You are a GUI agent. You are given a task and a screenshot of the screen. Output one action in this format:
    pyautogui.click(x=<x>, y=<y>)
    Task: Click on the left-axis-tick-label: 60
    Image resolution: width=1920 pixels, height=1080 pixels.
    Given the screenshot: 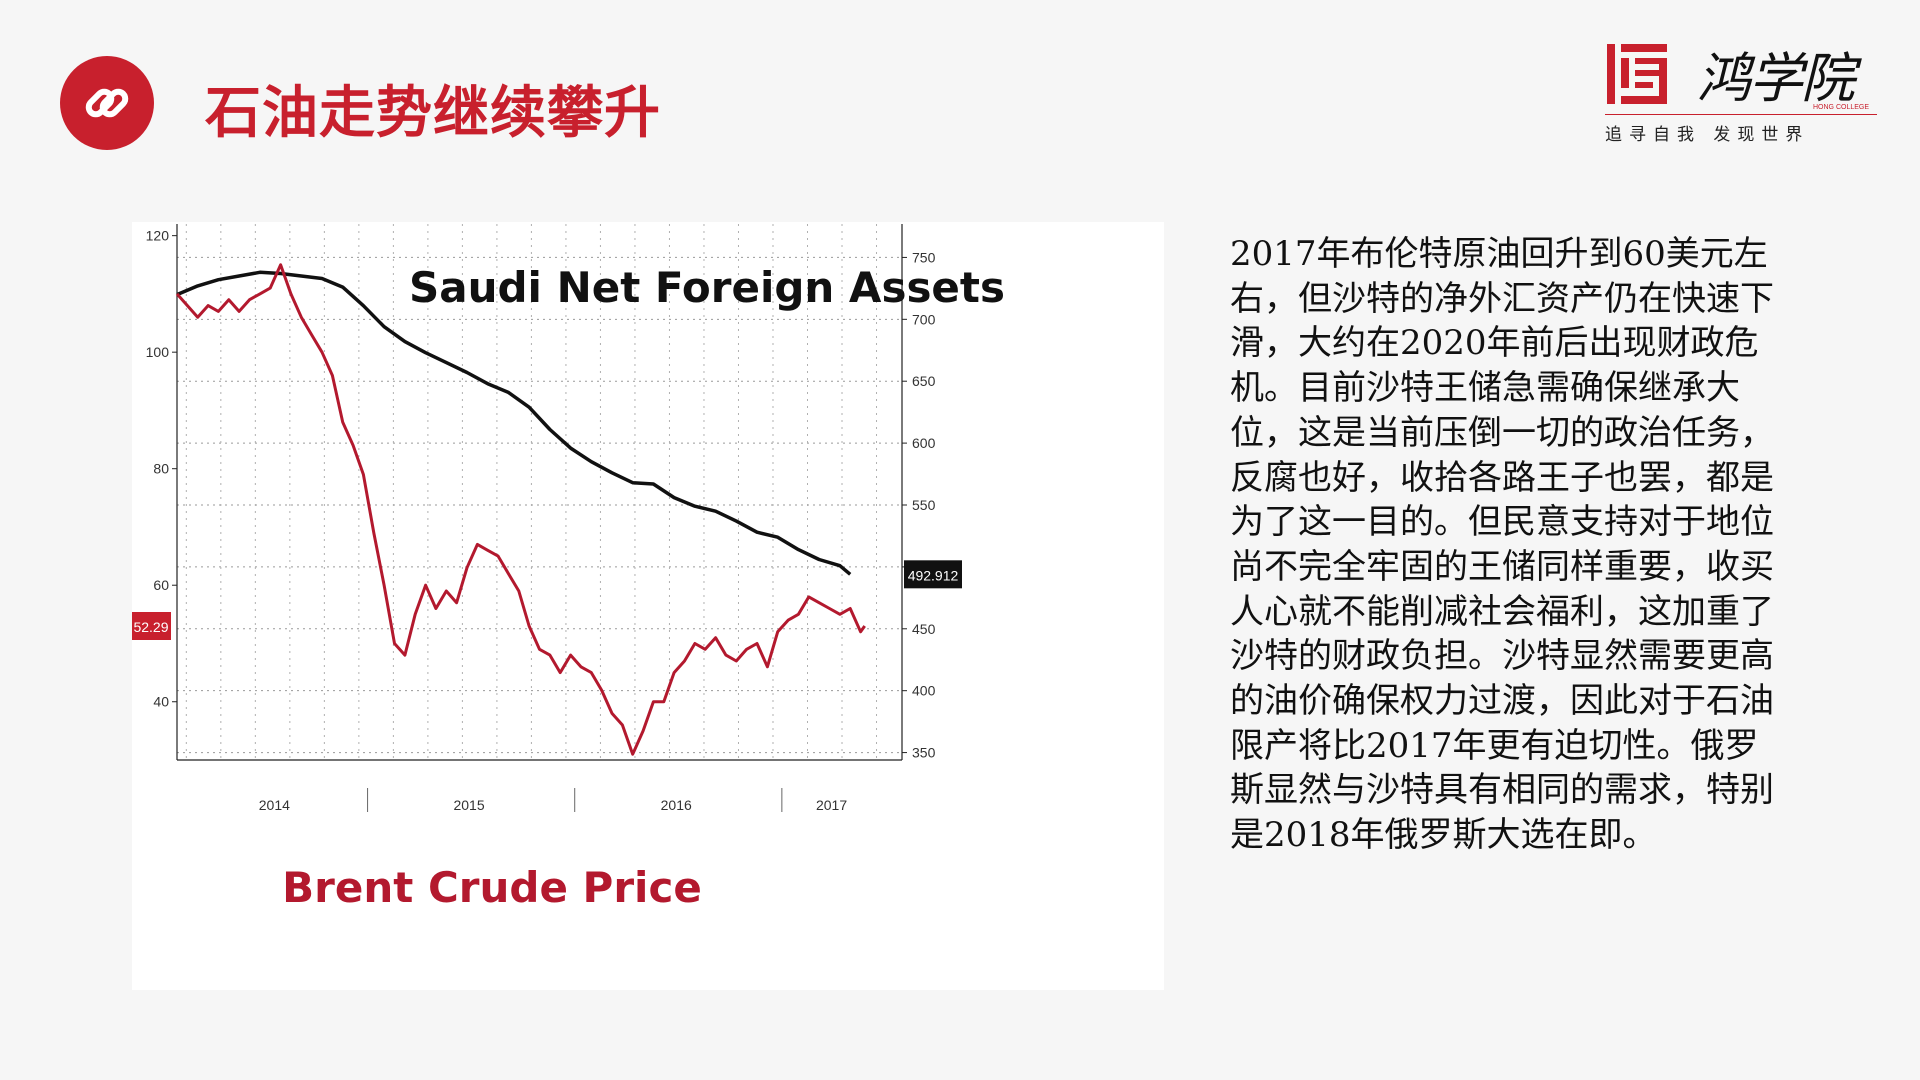 What is the action you would take?
    pyautogui.click(x=161, y=585)
    